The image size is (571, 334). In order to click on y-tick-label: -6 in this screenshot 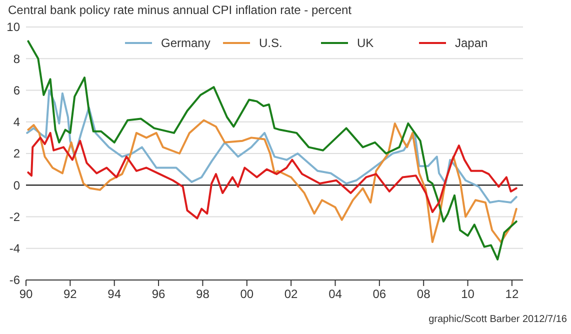, I will do `click(14, 280)`.